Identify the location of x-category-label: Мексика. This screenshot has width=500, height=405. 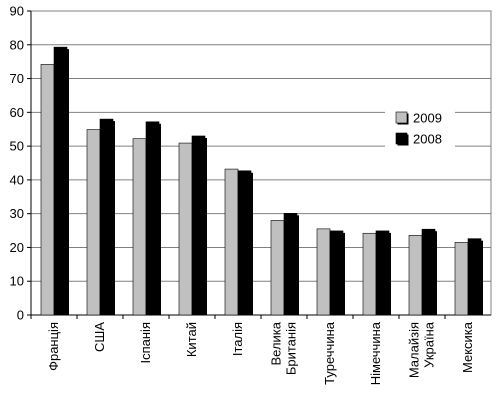
(467, 347).